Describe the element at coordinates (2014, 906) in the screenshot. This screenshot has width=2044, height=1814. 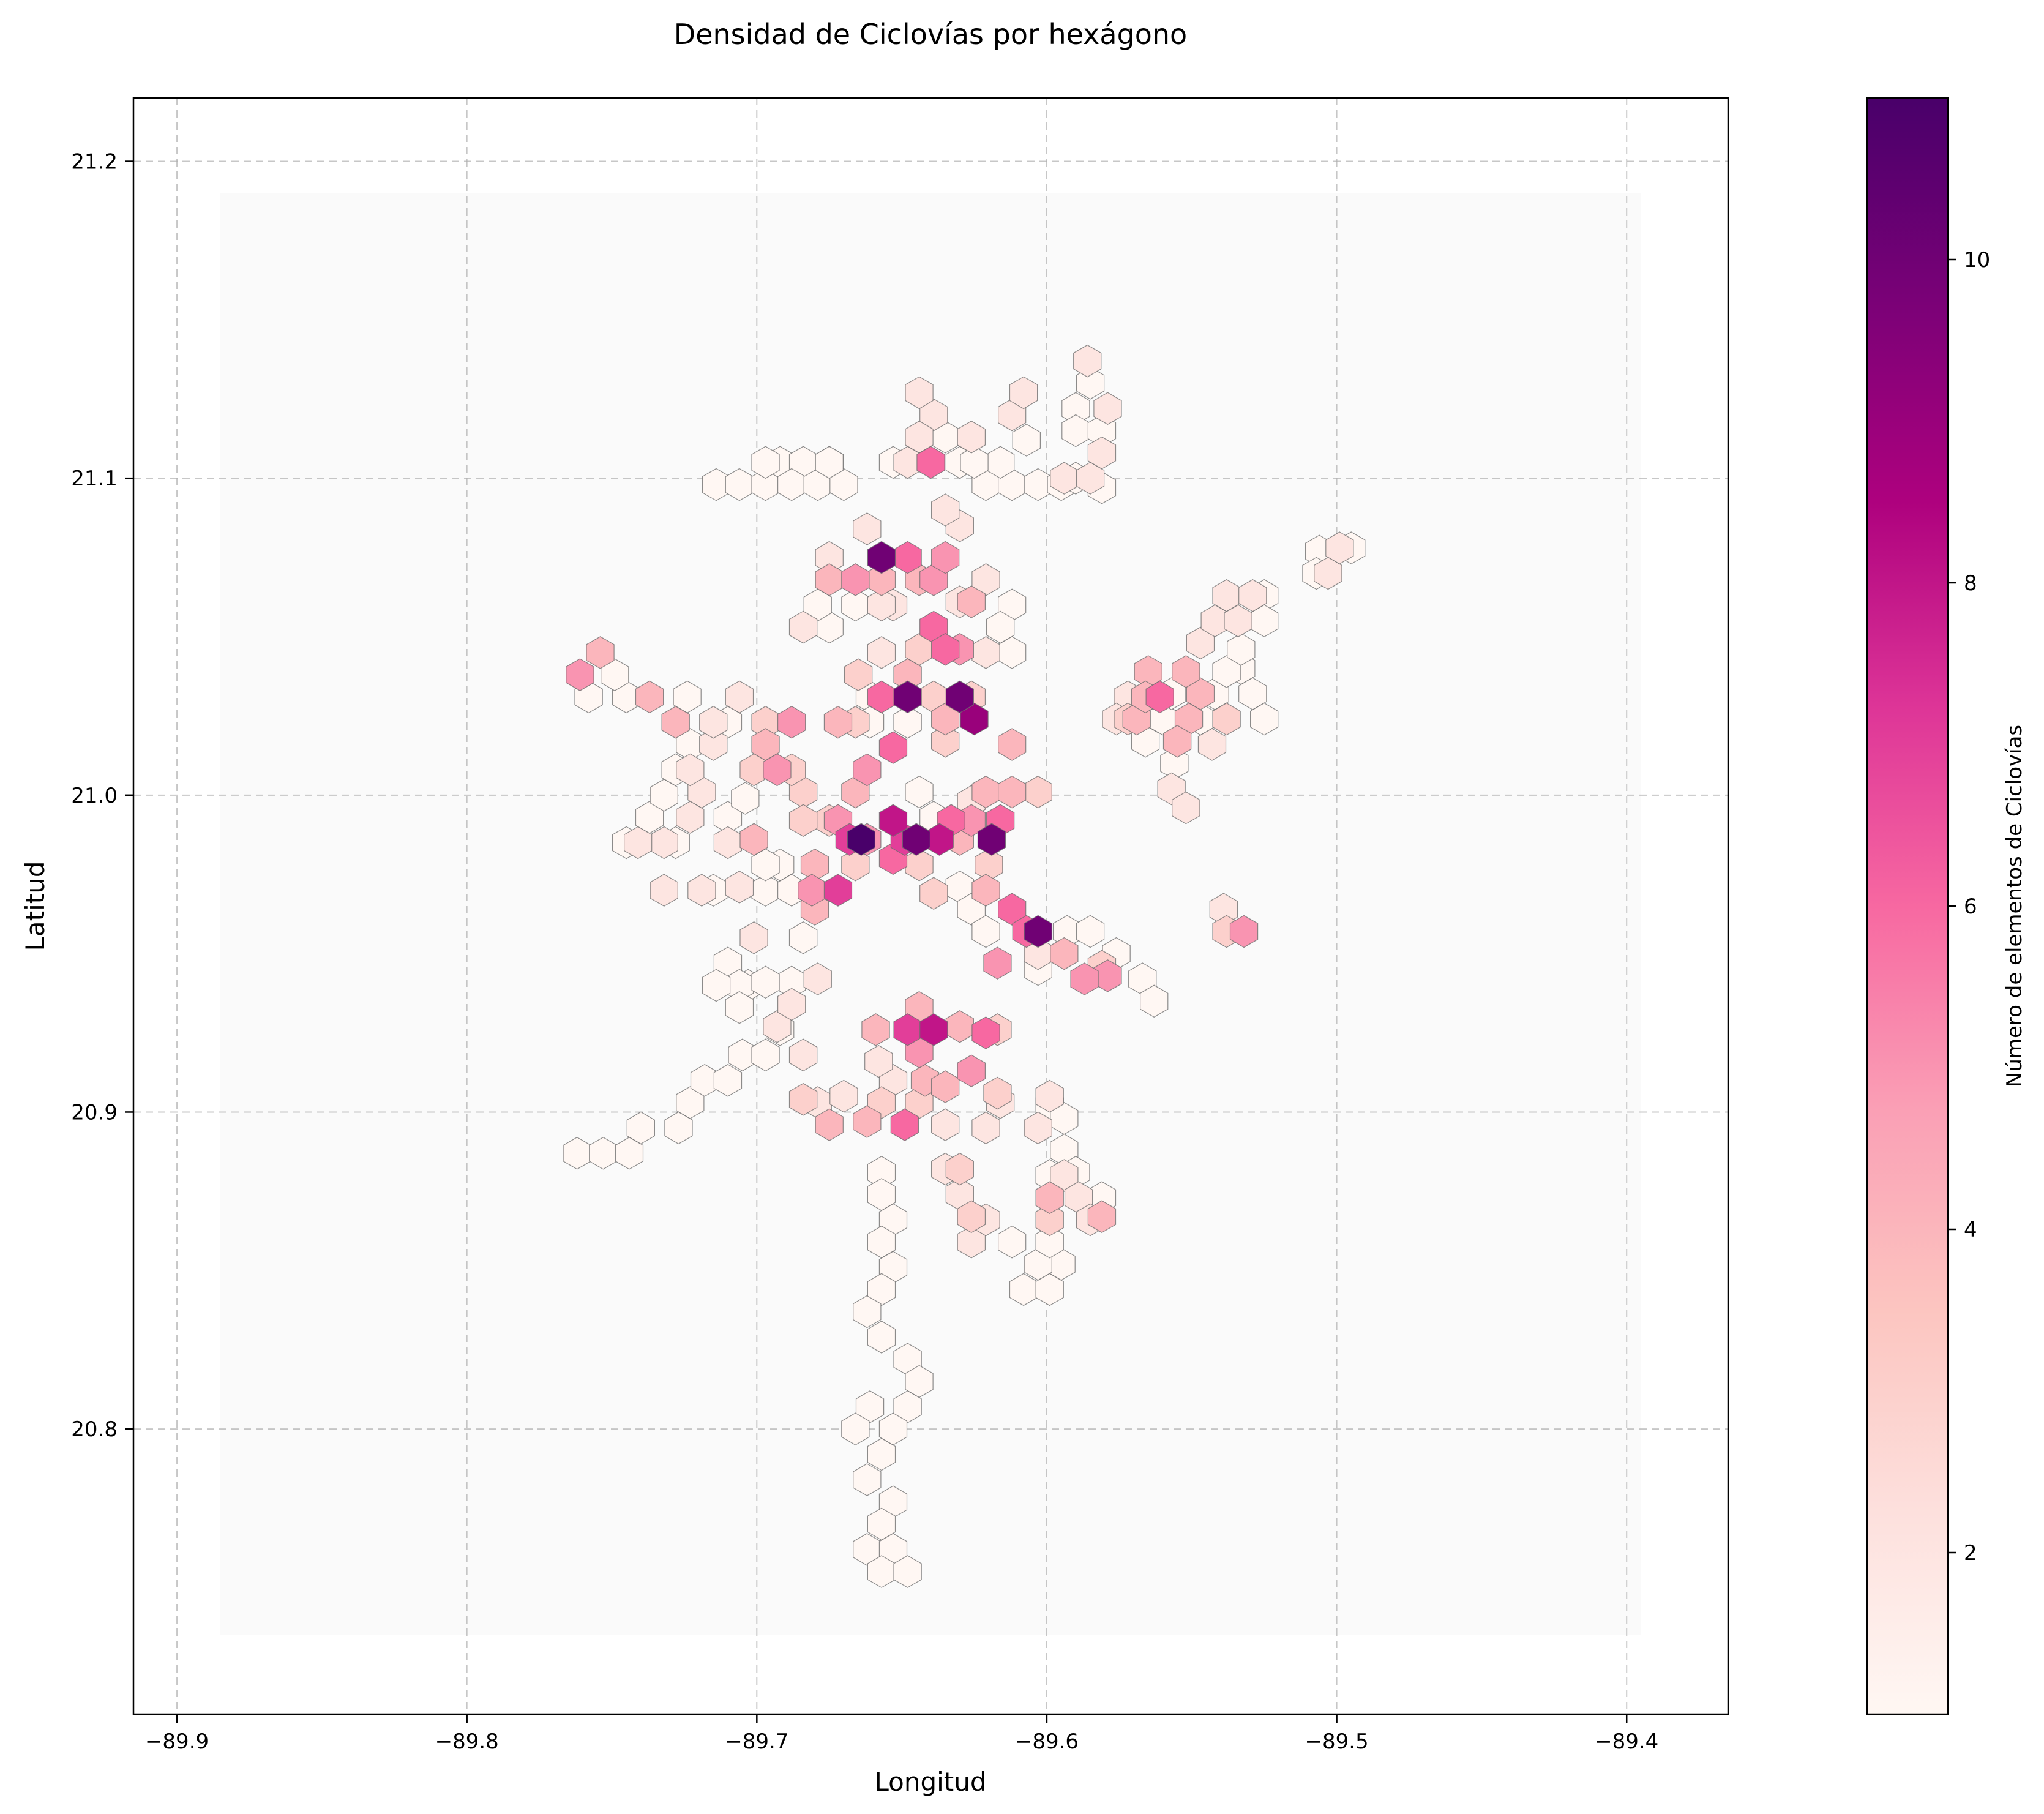
I see `colorbar-label: Número de elementos de Ciclovías` at that location.